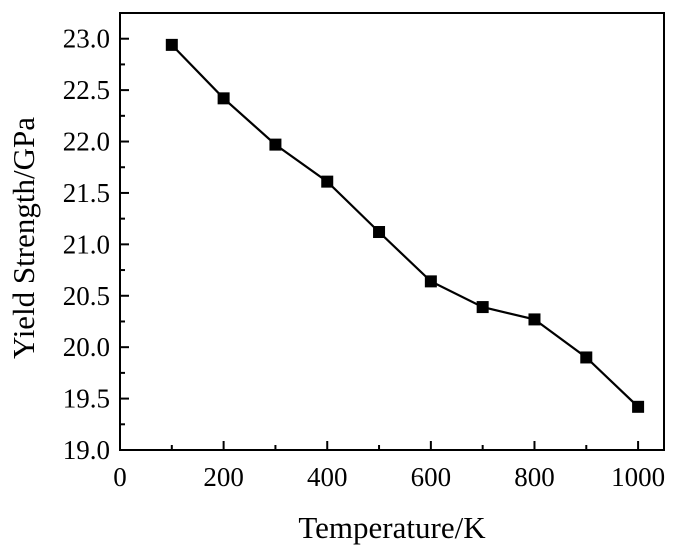 This screenshot has height=552, width=682. Describe the element at coordinates (86, 244) in the screenshot. I see `y-tick-label: 21.0` at that location.